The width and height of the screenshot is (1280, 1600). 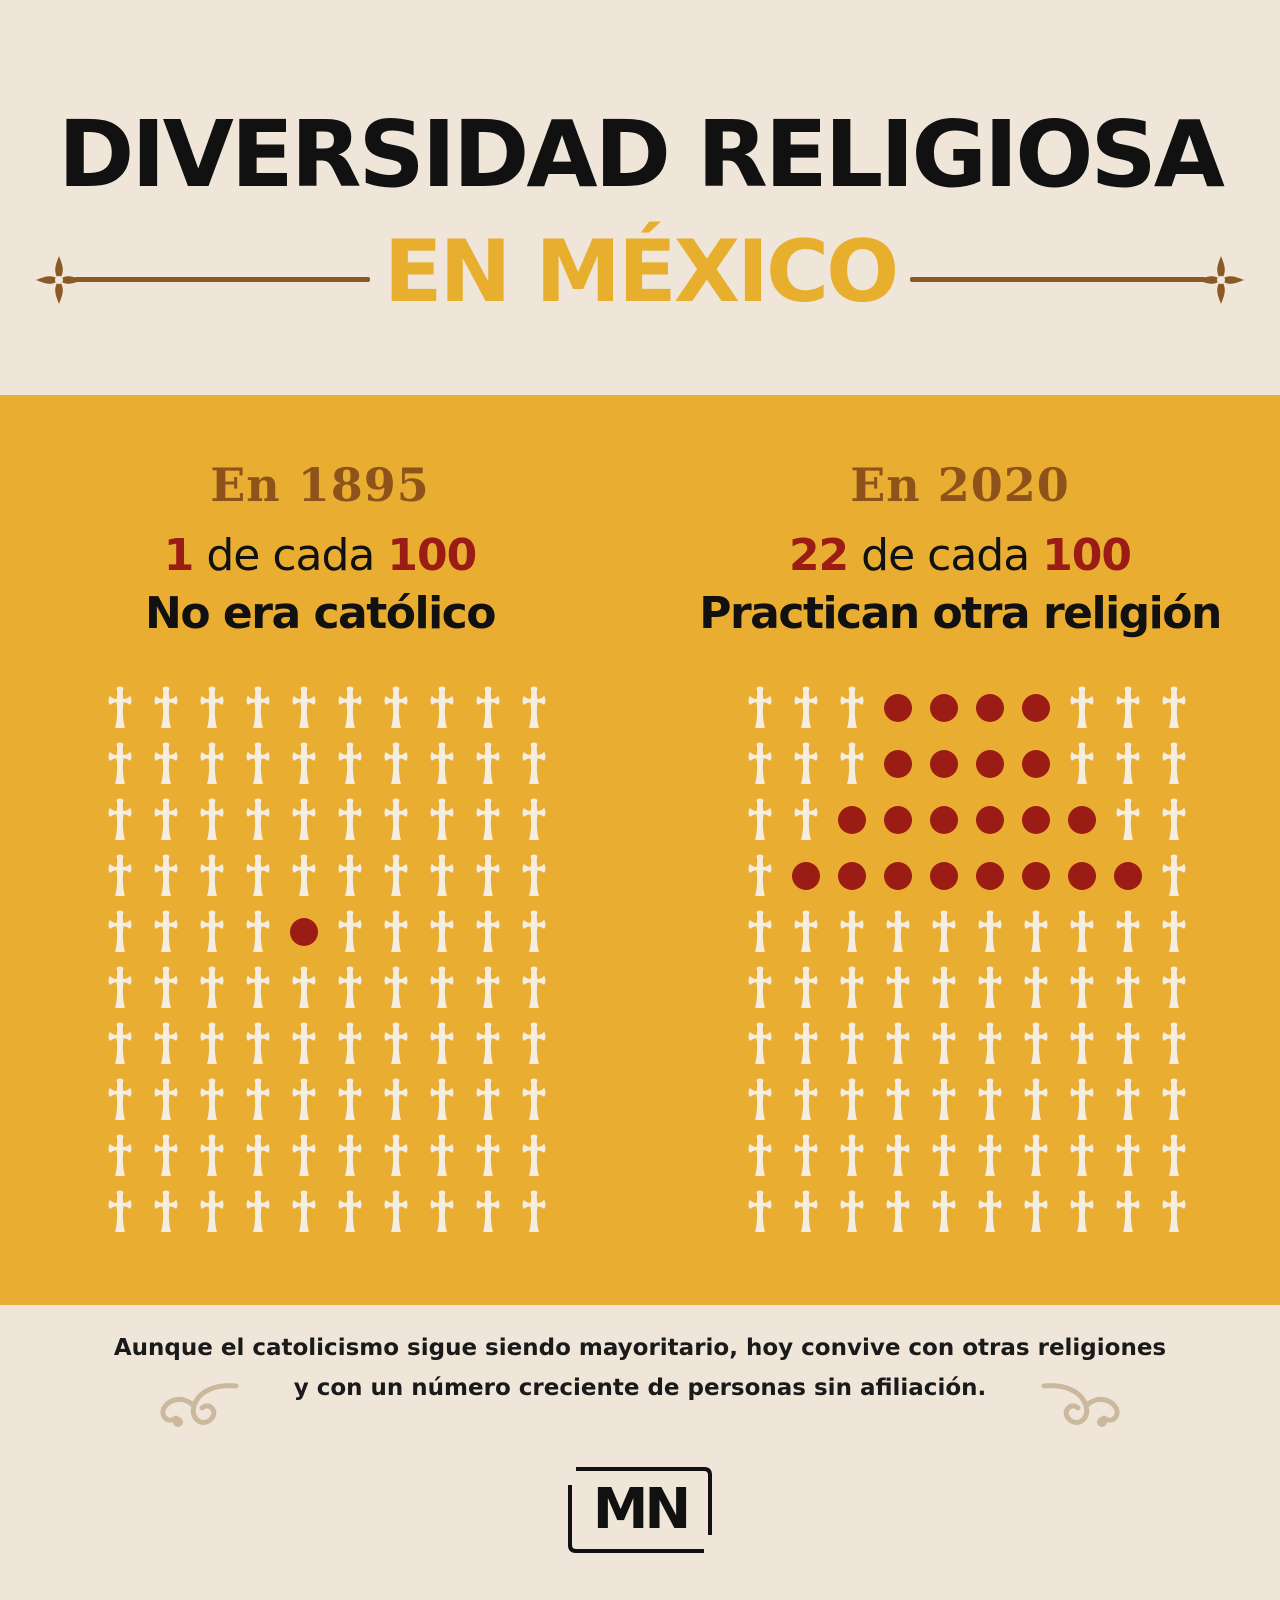 What do you see at coordinates (641, 272) in the screenshot?
I see `page-subtitle: EN MÉXICO` at bounding box center [641, 272].